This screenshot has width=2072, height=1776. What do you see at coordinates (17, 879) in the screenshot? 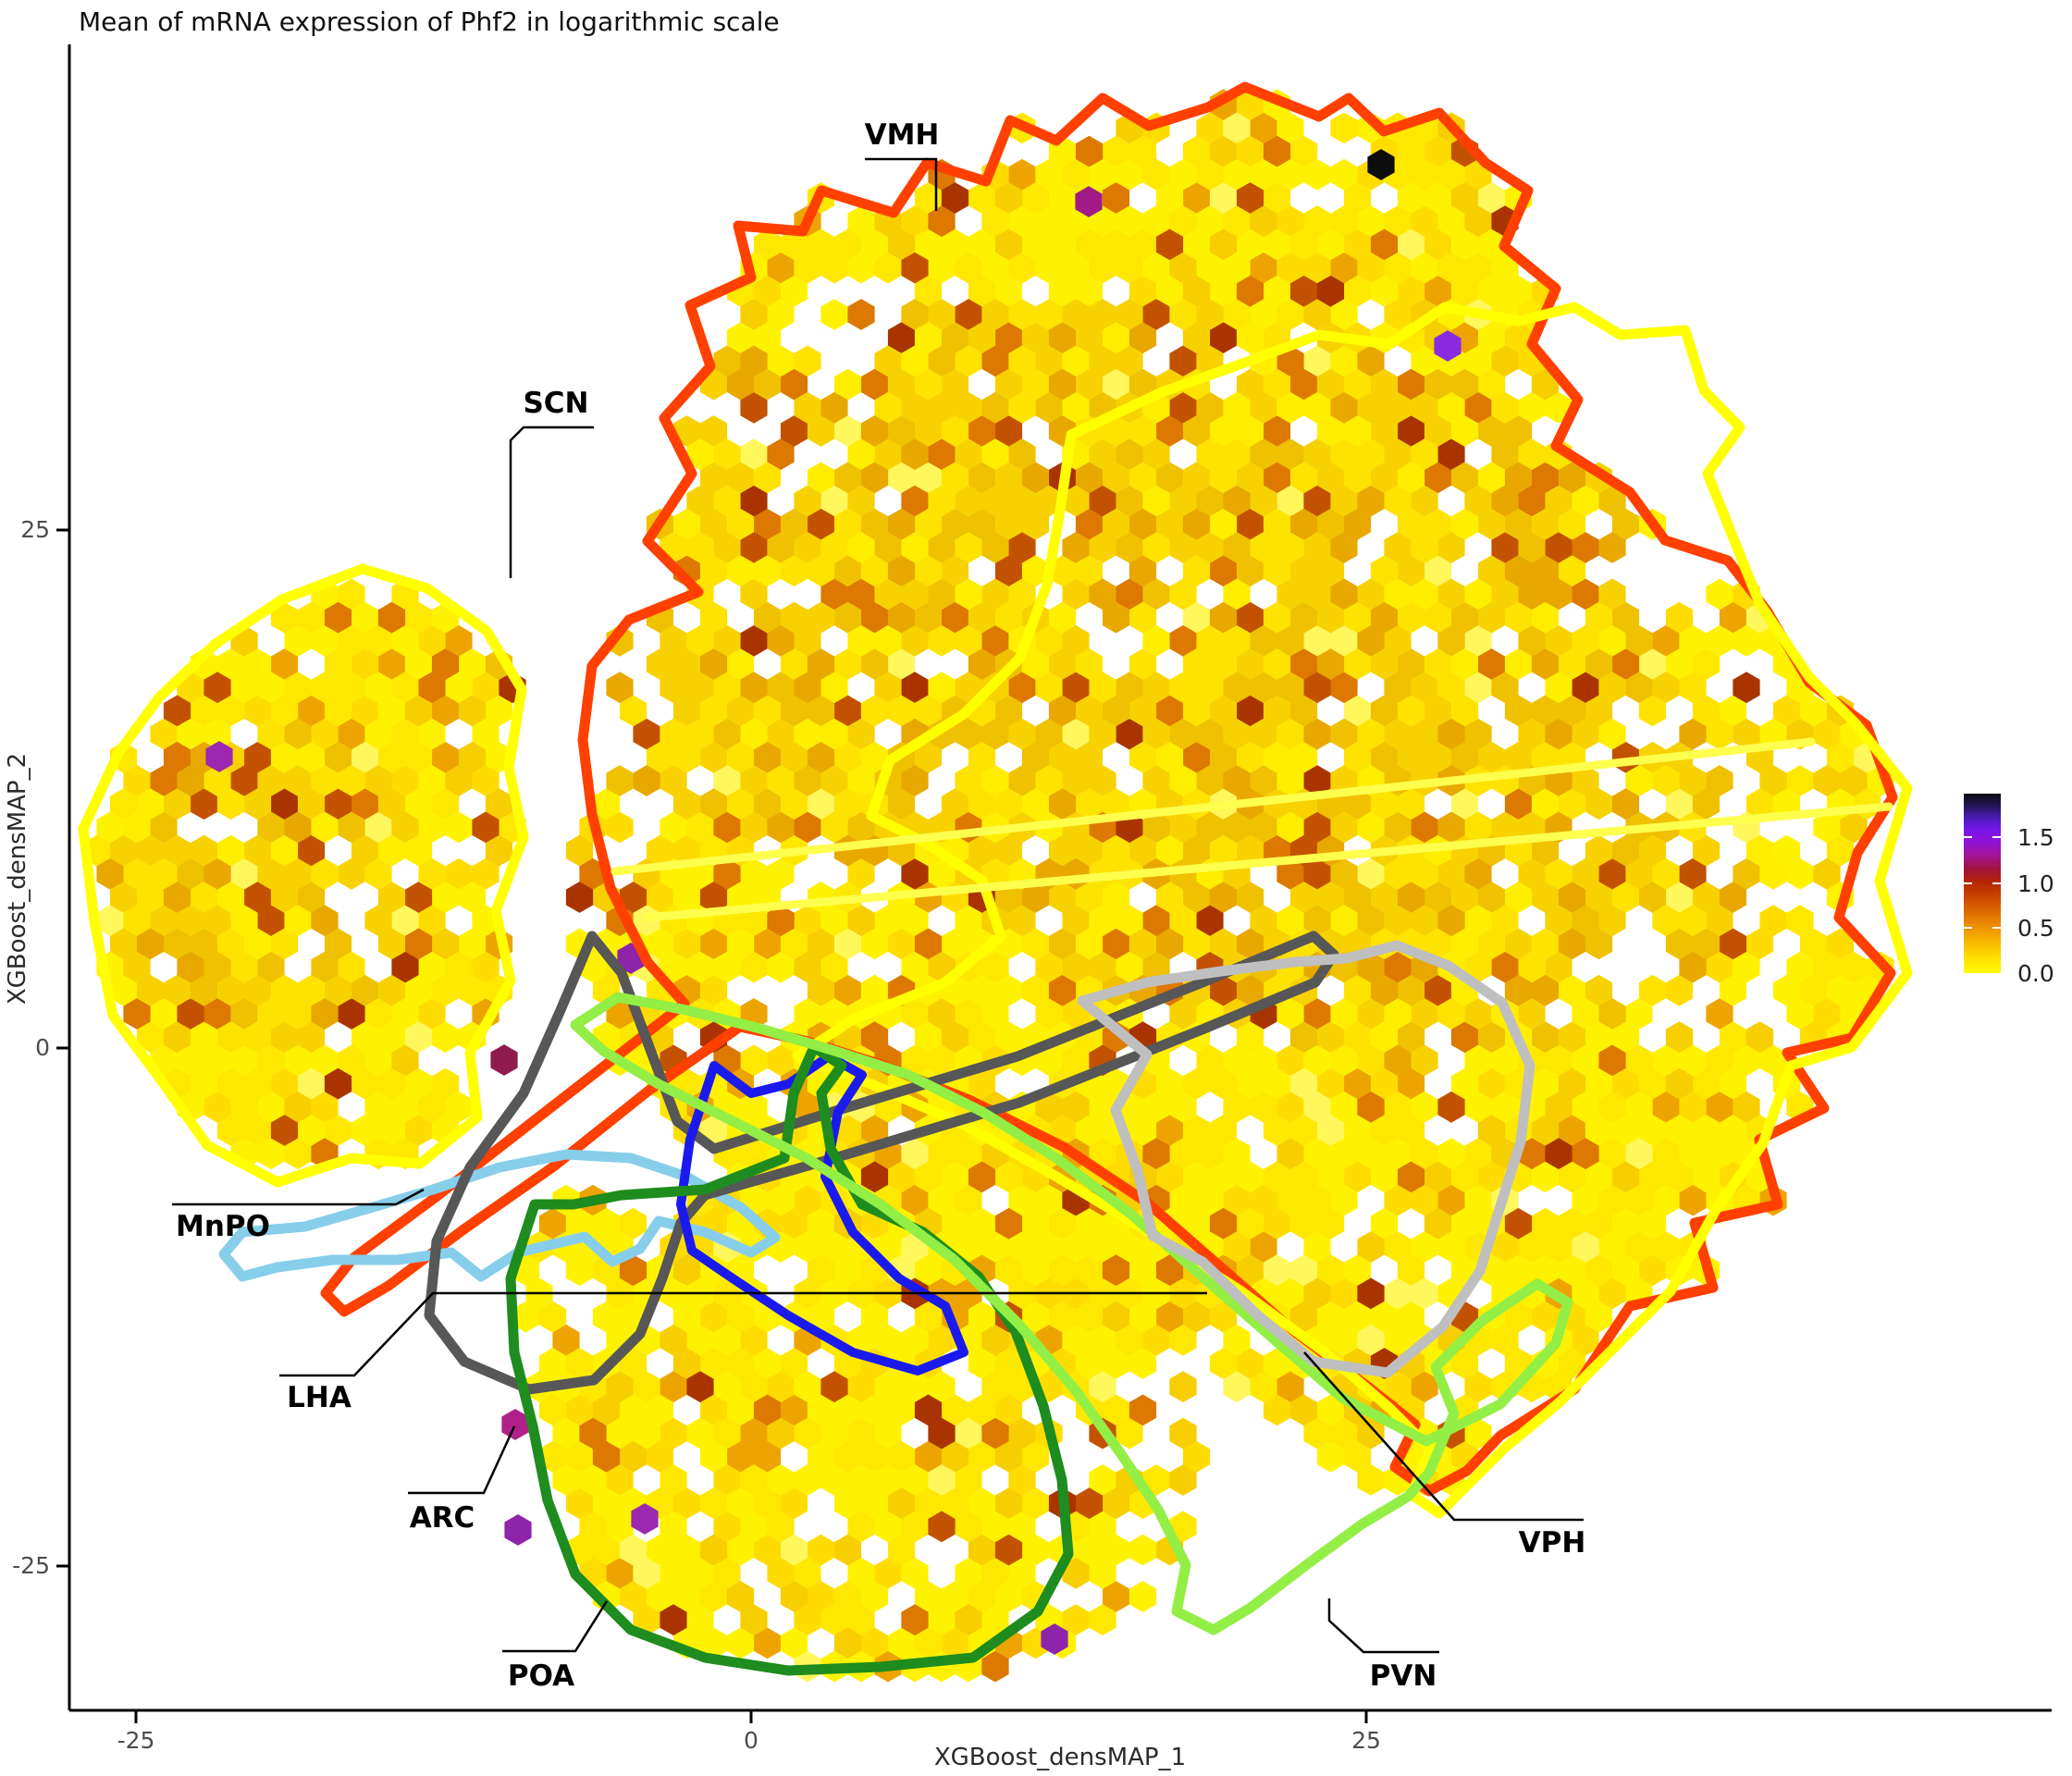
I see `y-axis-label: XGBoost_densMAP_2` at bounding box center [17, 879].